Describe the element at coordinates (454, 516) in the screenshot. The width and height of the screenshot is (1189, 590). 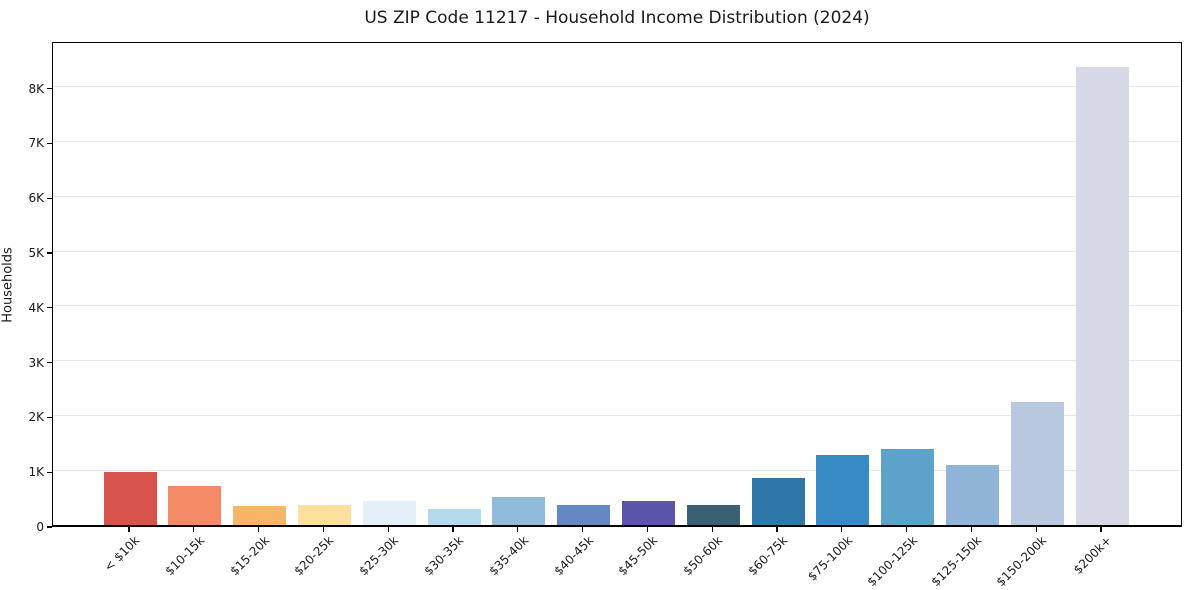
I see `bar-30-35k` at that location.